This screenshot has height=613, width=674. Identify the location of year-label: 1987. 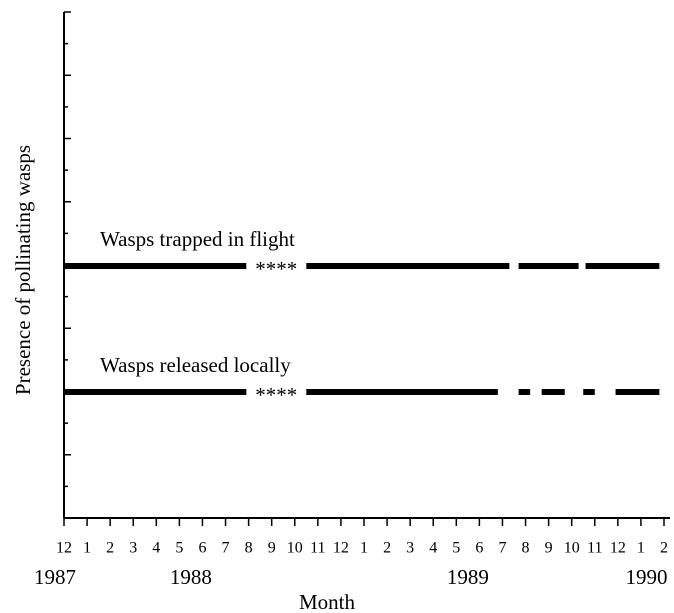
(55, 577).